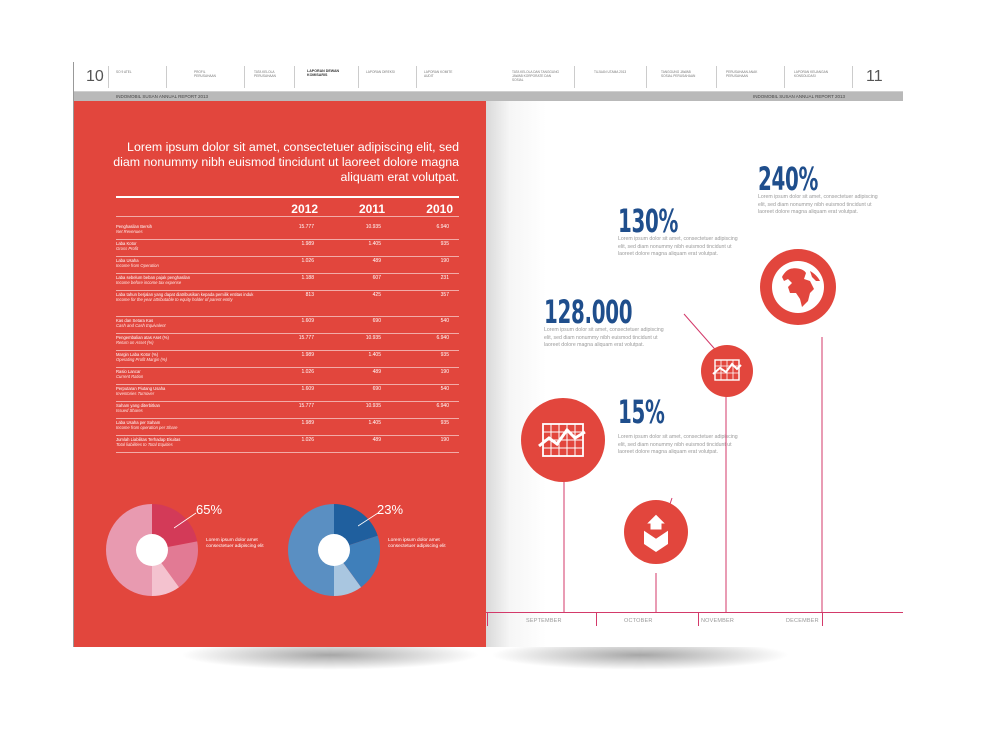  Describe the element at coordinates (638, 621) in the screenshot. I see `month-label: OCTOBER` at that location.